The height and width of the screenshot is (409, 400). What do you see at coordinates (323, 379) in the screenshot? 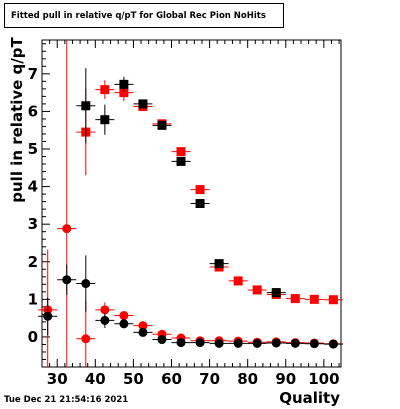
I see `x-tick-label: 100` at bounding box center [323, 379].